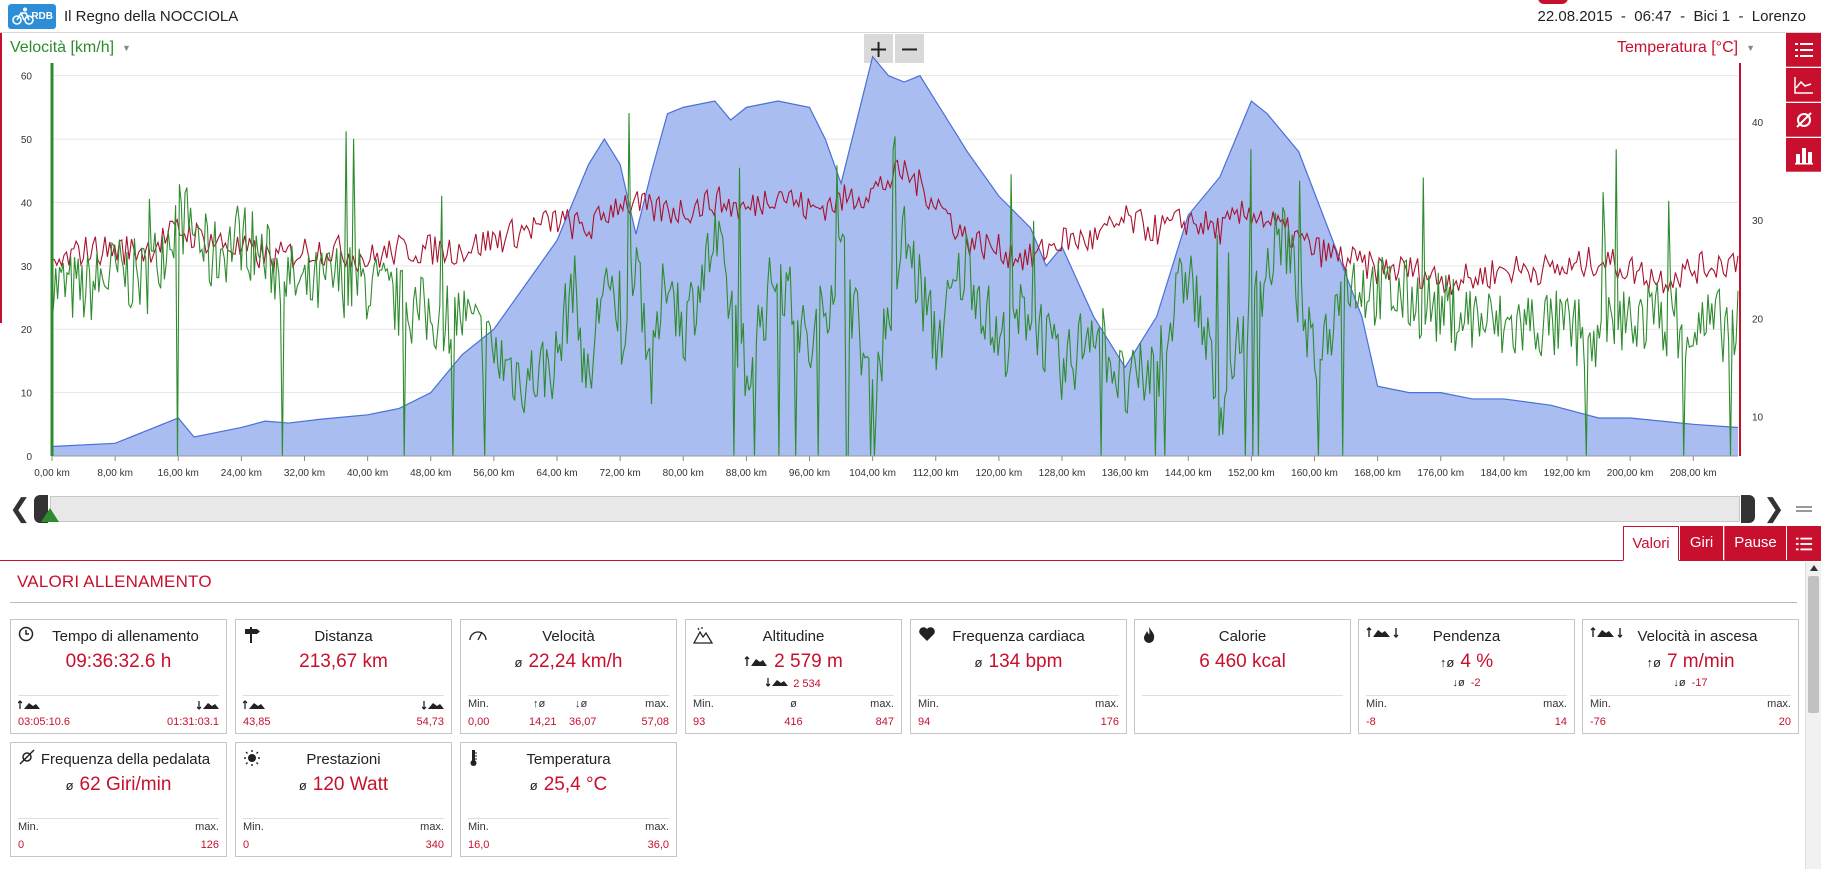  What do you see at coordinates (430, 722) in the screenshot?
I see `downhill-distance: 54,73` at bounding box center [430, 722].